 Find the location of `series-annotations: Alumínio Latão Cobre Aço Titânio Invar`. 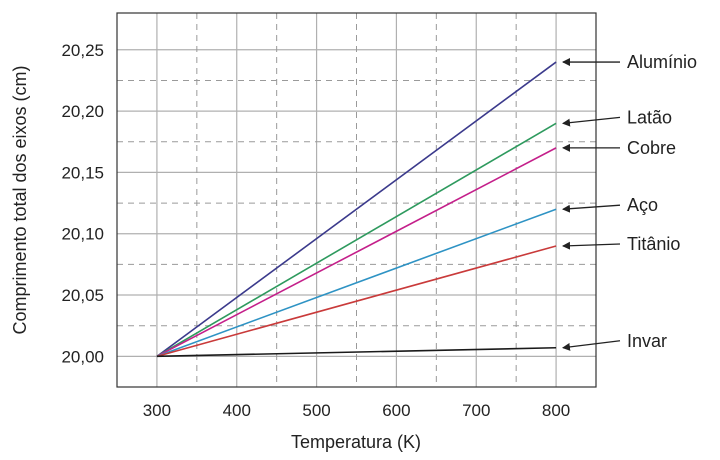

series-annotations: Alumínio Latão Cobre Aço Titânio Invar is located at coordinates (629, 201).